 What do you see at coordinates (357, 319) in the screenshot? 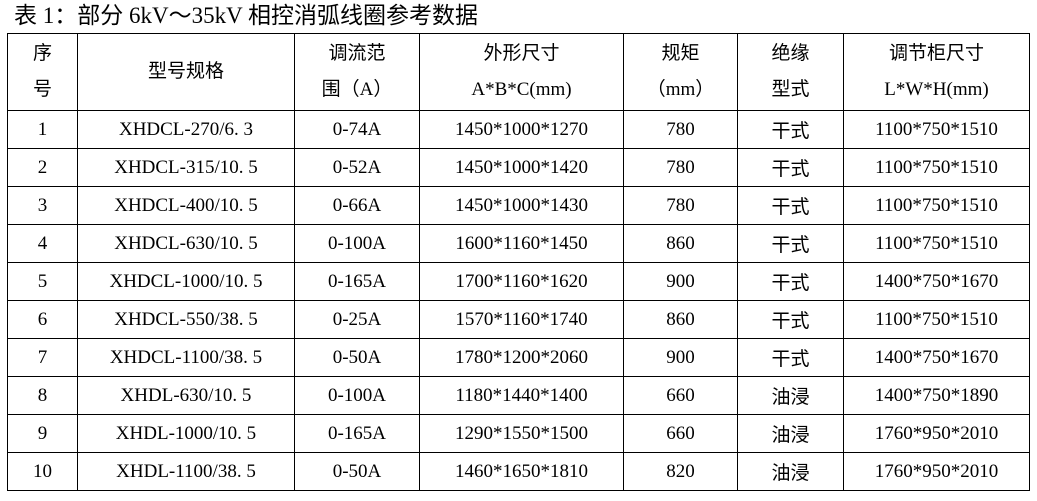
I see `table-cell: 0-25A` at bounding box center [357, 319].